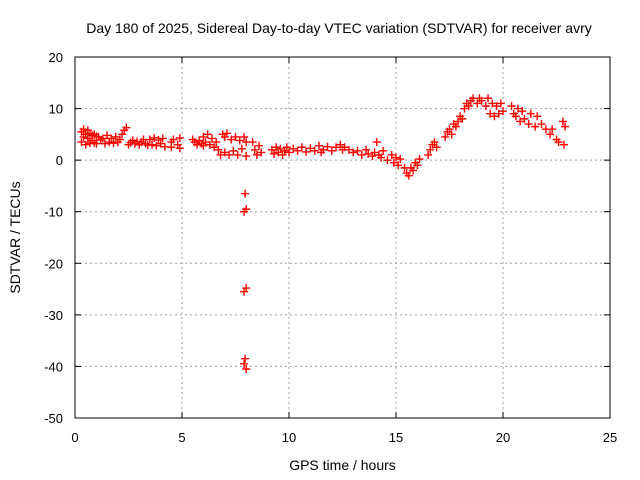 This screenshot has width=640, height=480. What do you see at coordinates (56, 57) in the screenshot?
I see `y-tick-label: 20` at bounding box center [56, 57].